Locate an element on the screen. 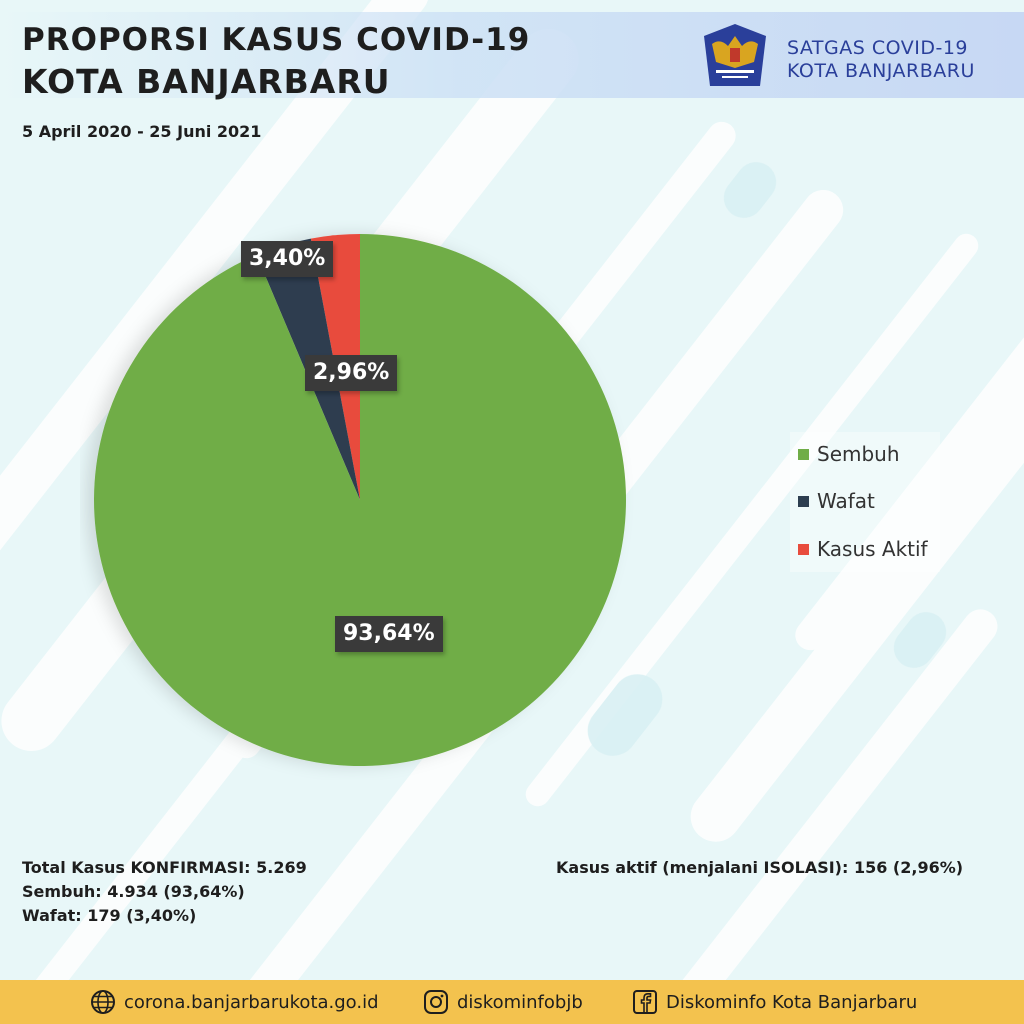 This screenshot has width=1024, height=1024. footer-facebook: Diskominfo Kota Banjarbaru is located at coordinates (774, 1002).